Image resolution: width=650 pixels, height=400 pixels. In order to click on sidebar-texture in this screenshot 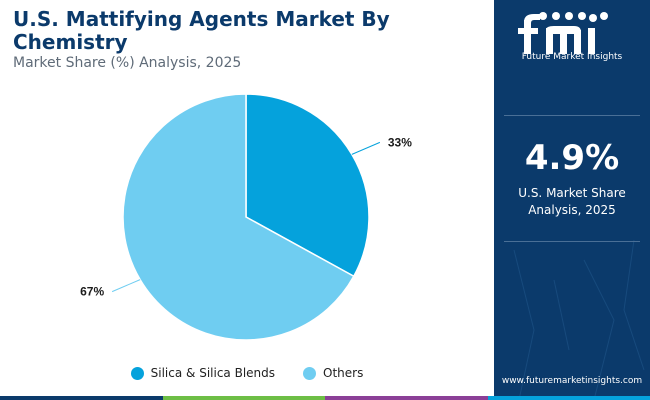, I will do `click(579, 319)`.